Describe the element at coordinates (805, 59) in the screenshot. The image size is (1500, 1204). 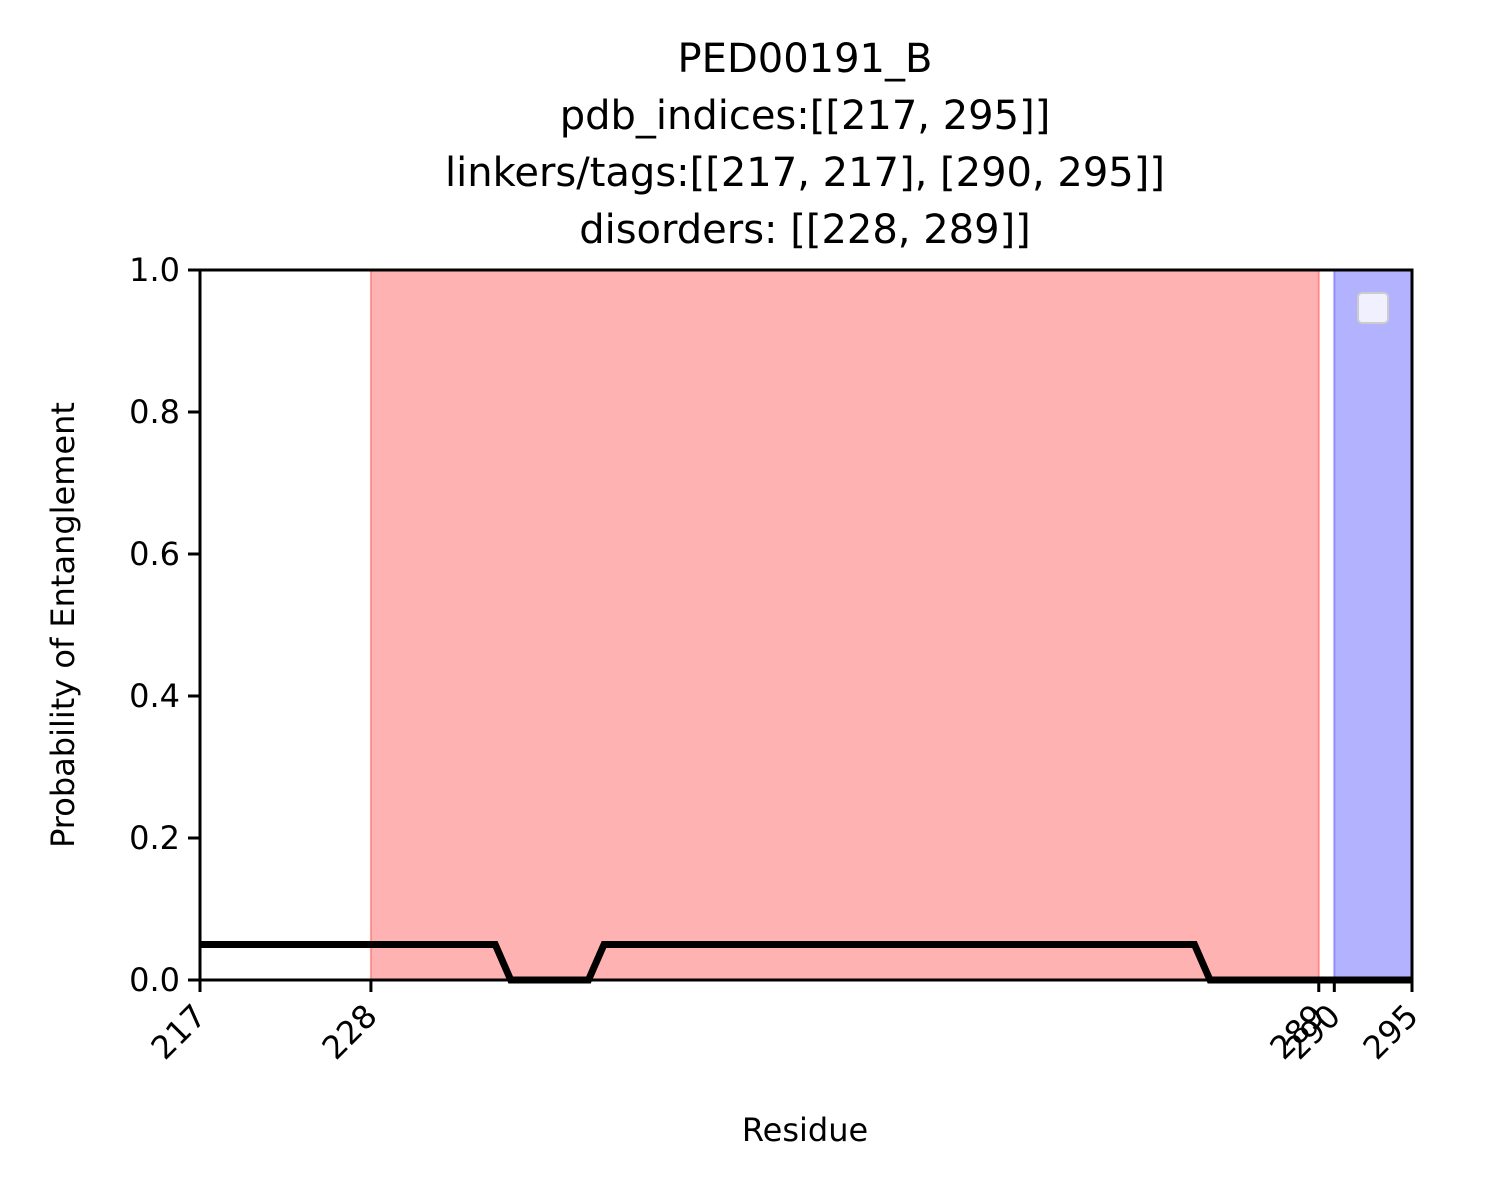
I see `title-line-0: PED00191_B` at that location.